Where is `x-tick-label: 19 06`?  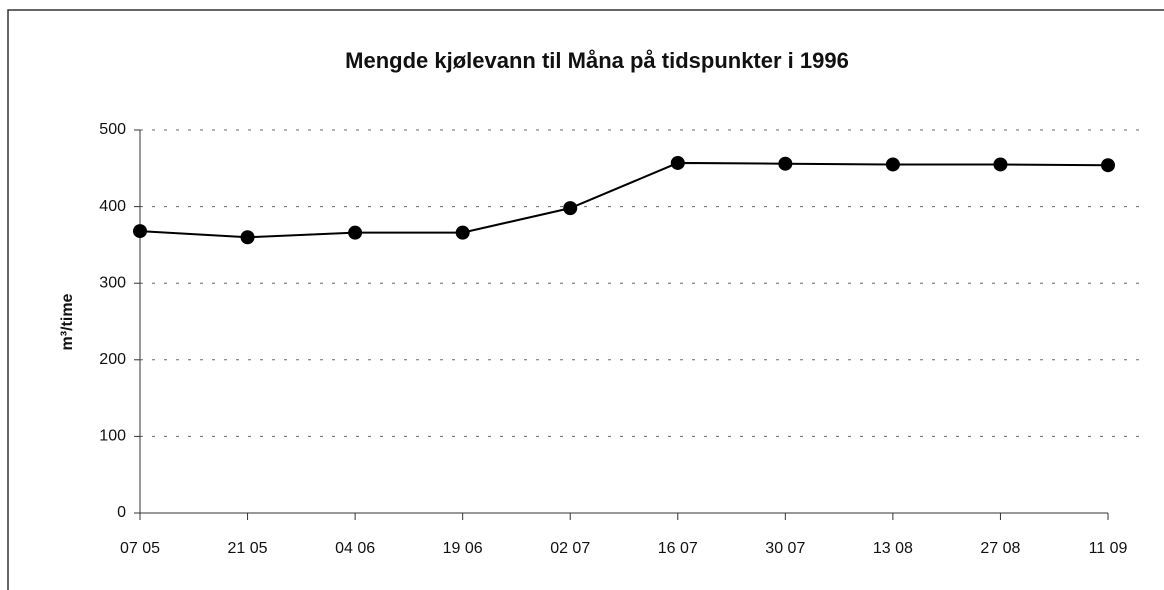 x-tick-label: 19 06 is located at coordinates (463, 548).